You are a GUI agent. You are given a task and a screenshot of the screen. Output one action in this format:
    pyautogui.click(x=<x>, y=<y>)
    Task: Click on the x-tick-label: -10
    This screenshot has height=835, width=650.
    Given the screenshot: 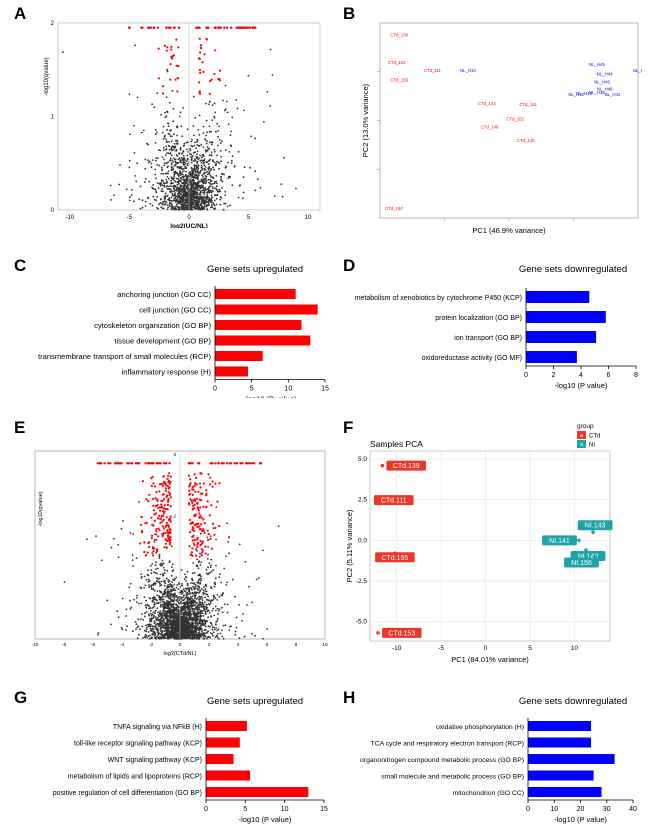 What is the action you would take?
    pyautogui.click(x=35, y=645)
    